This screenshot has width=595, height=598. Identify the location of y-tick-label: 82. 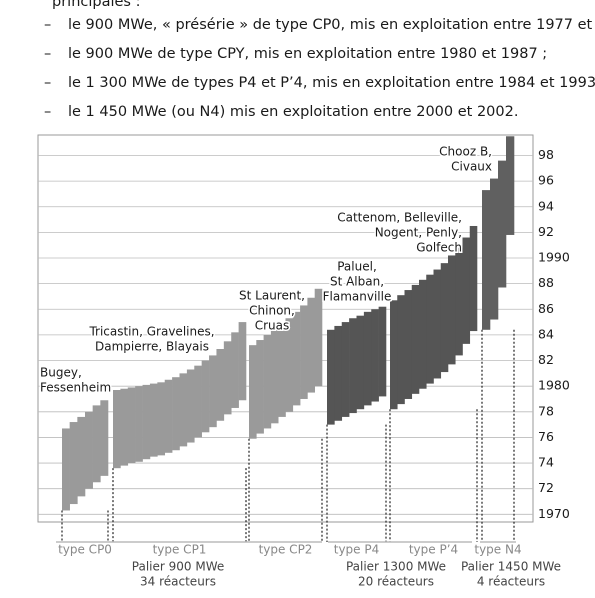
(546, 359).